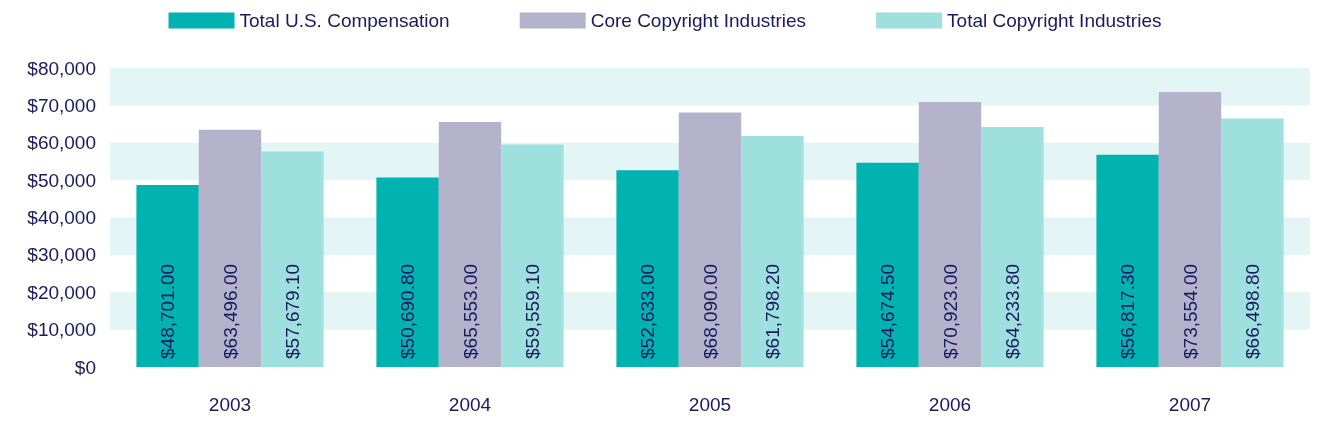 This screenshot has height=429, width=1330. I want to click on text: $70,923.00, so click(950, 311).